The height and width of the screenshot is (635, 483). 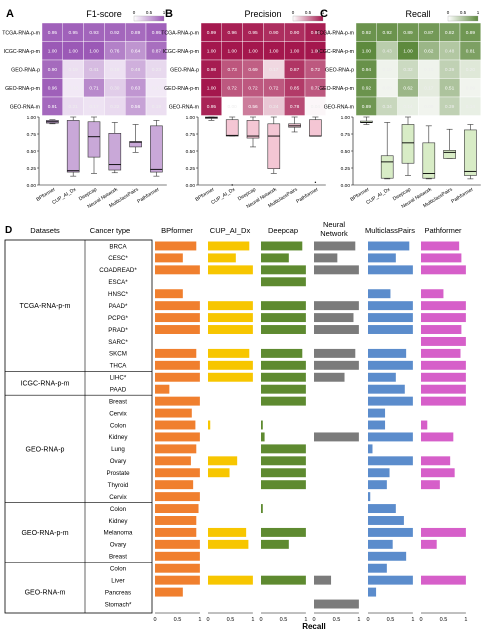 I want to click on heatmap-value: 0.56, so click(x=136, y=107).